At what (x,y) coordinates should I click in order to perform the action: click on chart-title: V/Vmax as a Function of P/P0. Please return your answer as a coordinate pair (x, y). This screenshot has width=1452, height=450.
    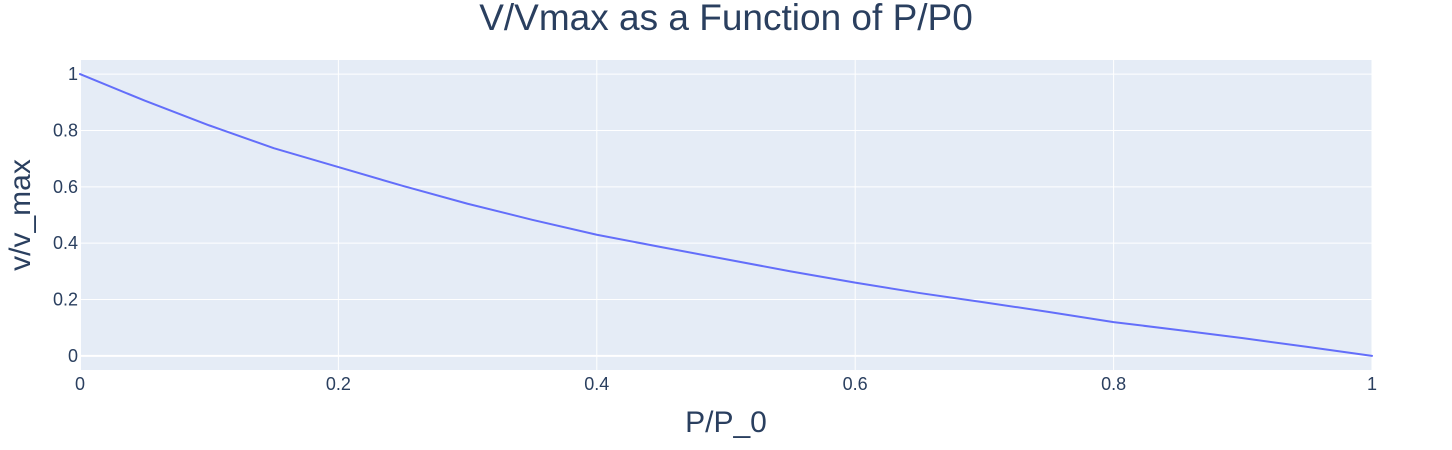
    Looking at the image, I should click on (726, 19).